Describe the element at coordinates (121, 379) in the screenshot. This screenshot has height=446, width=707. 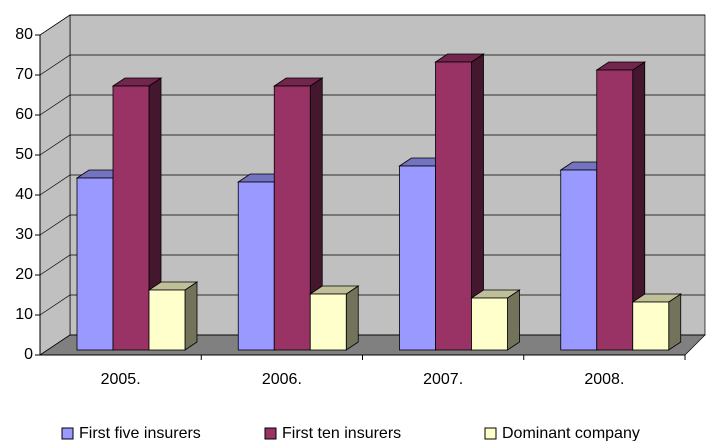
I see `x-tick-label: 2005.` at that location.